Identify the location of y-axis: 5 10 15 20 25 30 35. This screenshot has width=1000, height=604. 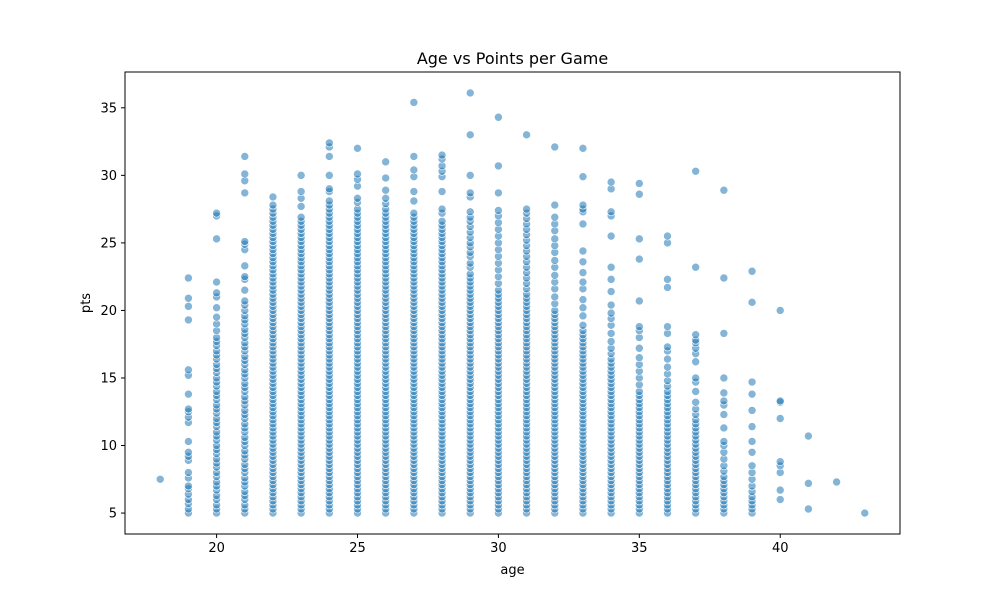
(112, 311).